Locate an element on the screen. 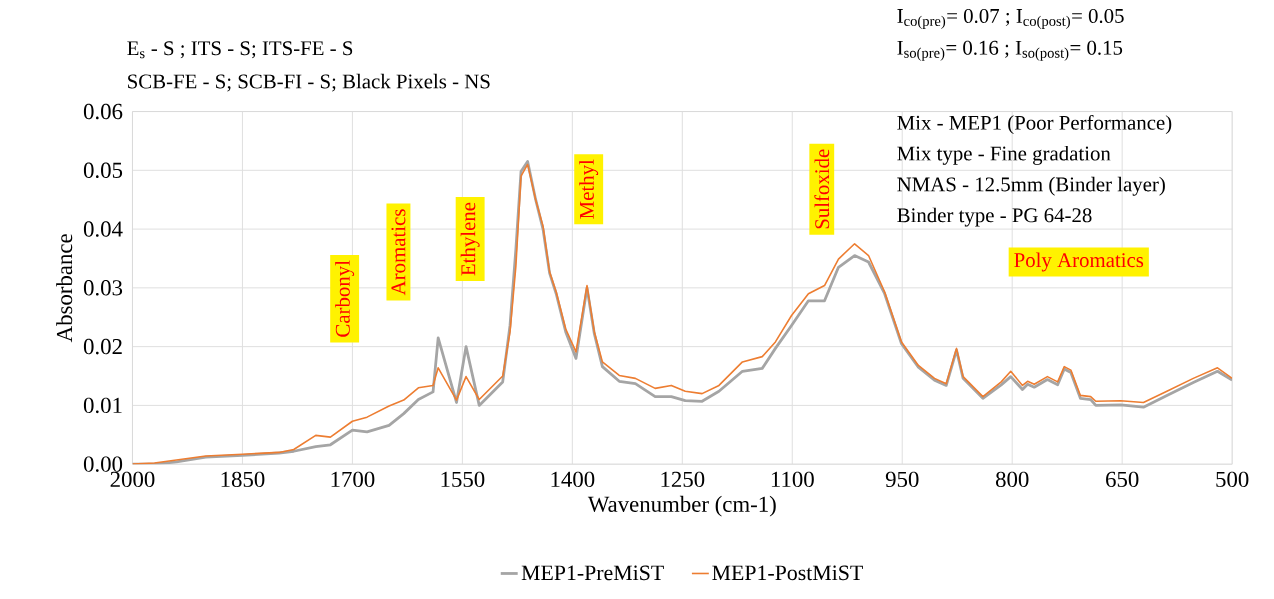  annotation: Ethylene is located at coordinates (470, 239).